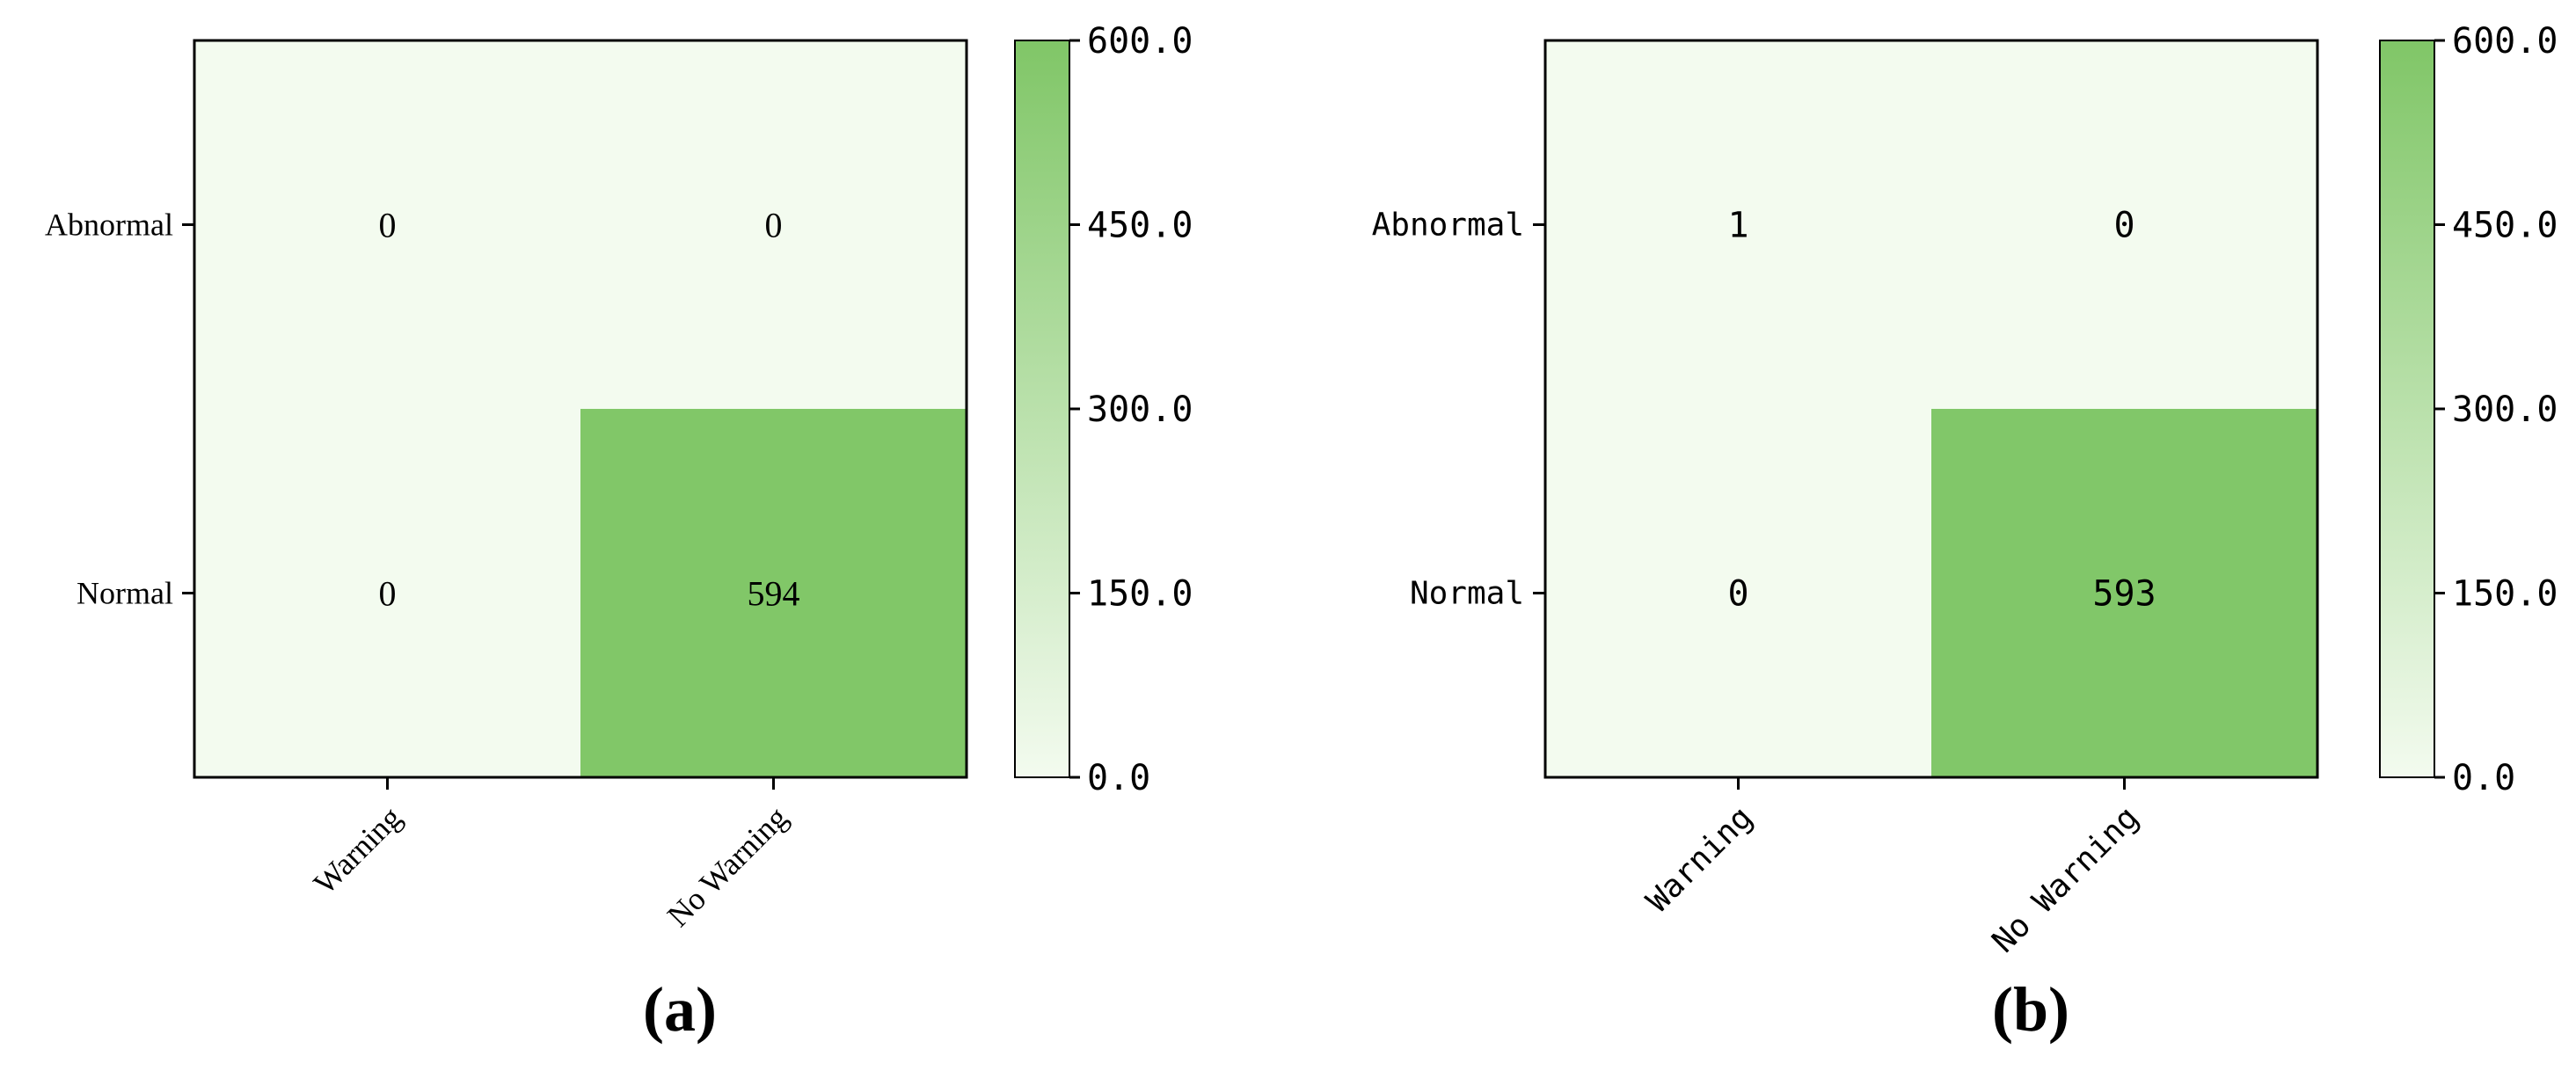 This screenshot has width=2576, height=1071. What do you see at coordinates (2030, 1009) in the screenshot?
I see `panel-caption: (b)` at bounding box center [2030, 1009].